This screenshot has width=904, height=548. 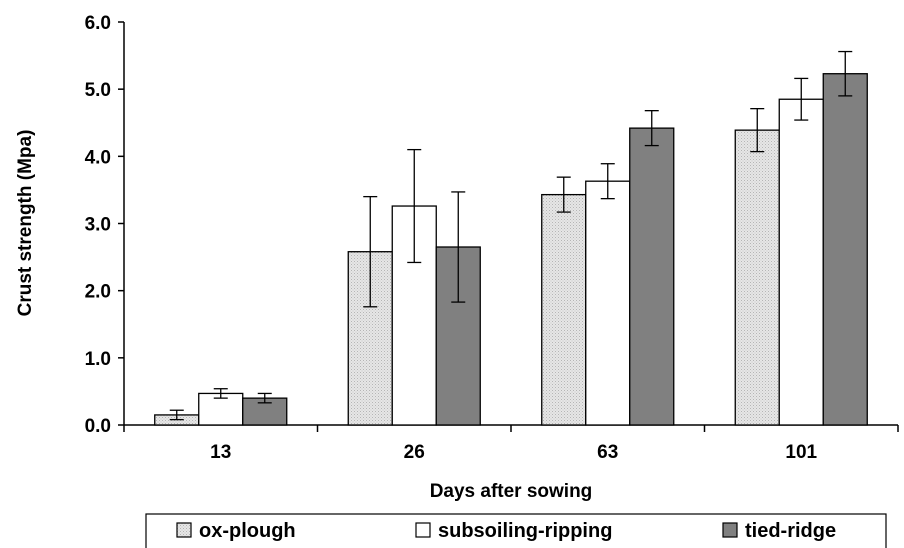 I want to click on x-axis-title: Days after sowing, so click(x=511, y=491).